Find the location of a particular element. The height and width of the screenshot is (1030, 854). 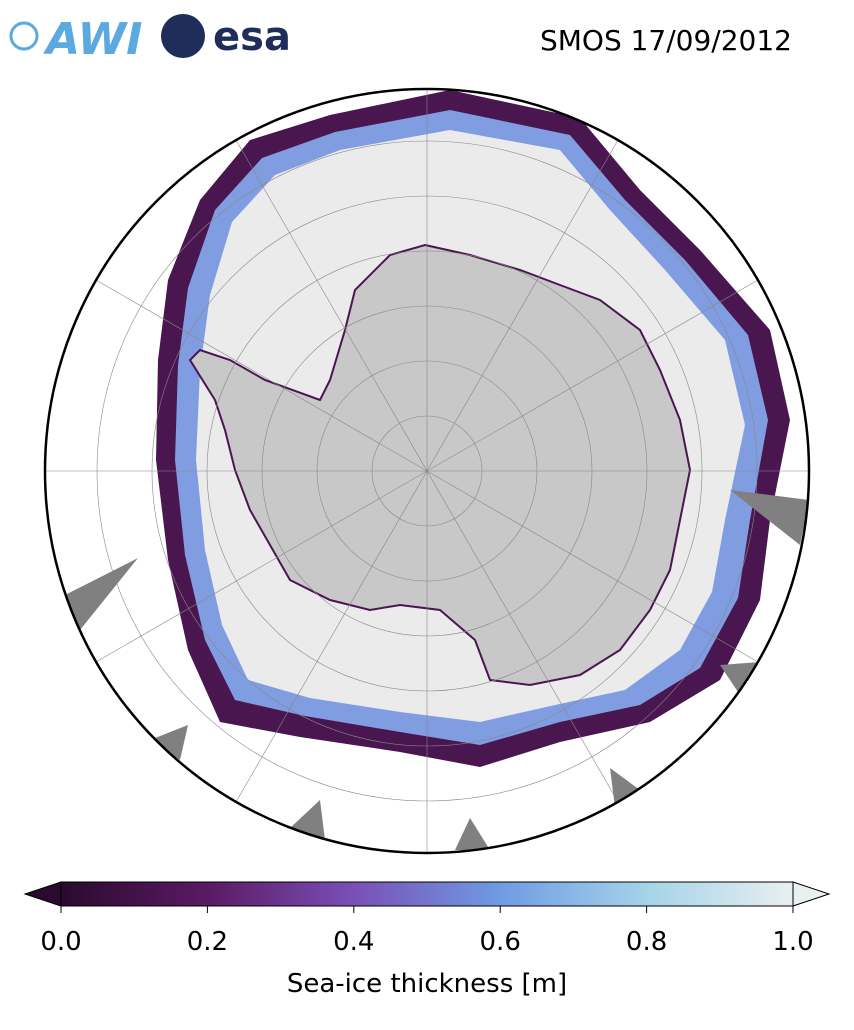

colorbar is located at coordinates (427, 894).